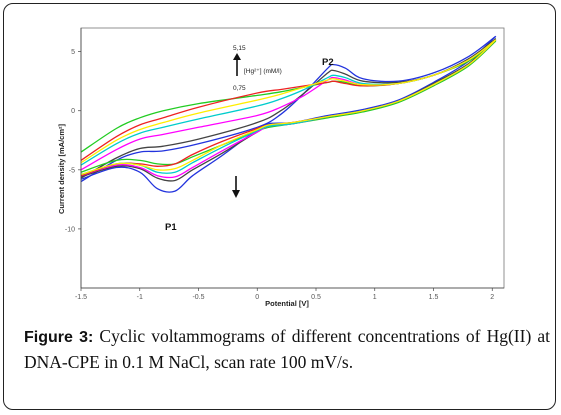  What do you see at coordinates (59, 337) in the screenshot?
I see `figure-caption-label: Figure 3:` at bounding box center [59, 337].